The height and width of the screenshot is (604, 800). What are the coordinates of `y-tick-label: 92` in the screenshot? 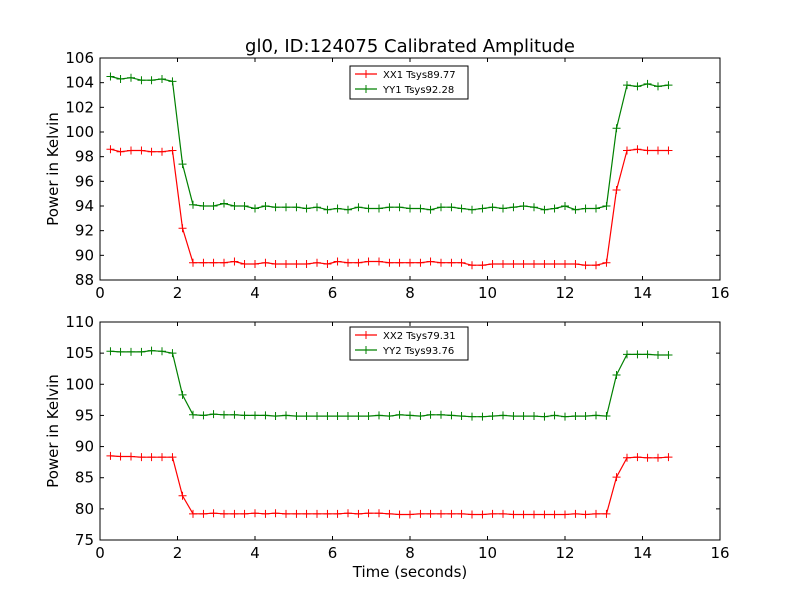 It's located at (84, 231).